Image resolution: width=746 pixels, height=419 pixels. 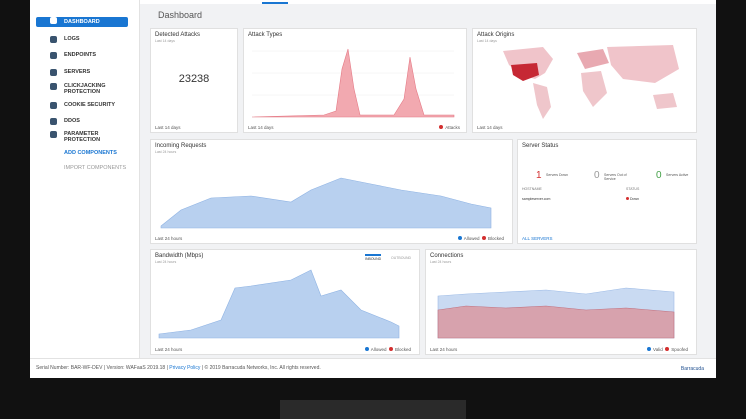 I want to click on panel-title: Server Status, so click(x=540, y=146).